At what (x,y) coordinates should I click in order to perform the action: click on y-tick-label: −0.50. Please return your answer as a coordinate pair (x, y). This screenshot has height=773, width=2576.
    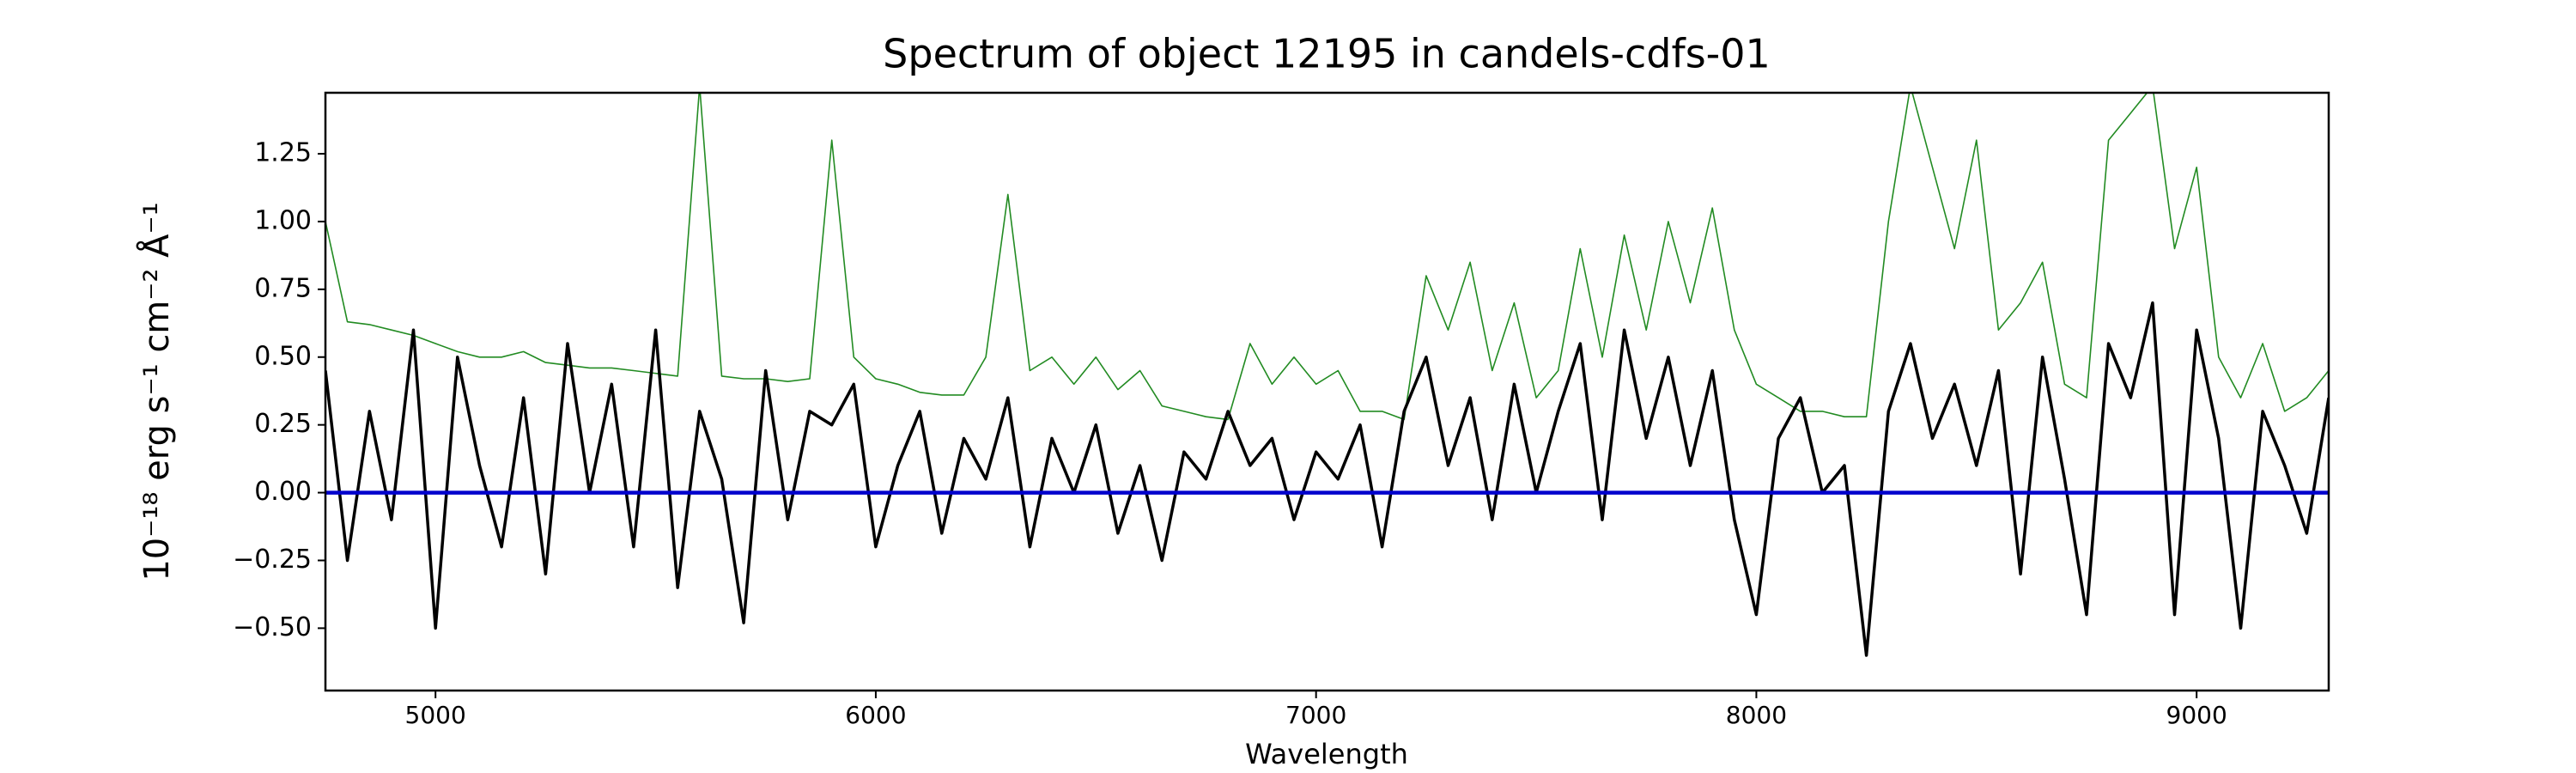
    Looking at the image, I should click on (272, 627).